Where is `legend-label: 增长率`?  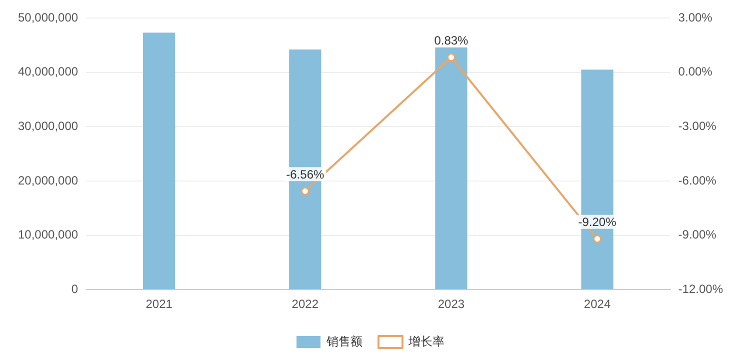
legend-label: 增长率 is located at coordinates (426, 341).